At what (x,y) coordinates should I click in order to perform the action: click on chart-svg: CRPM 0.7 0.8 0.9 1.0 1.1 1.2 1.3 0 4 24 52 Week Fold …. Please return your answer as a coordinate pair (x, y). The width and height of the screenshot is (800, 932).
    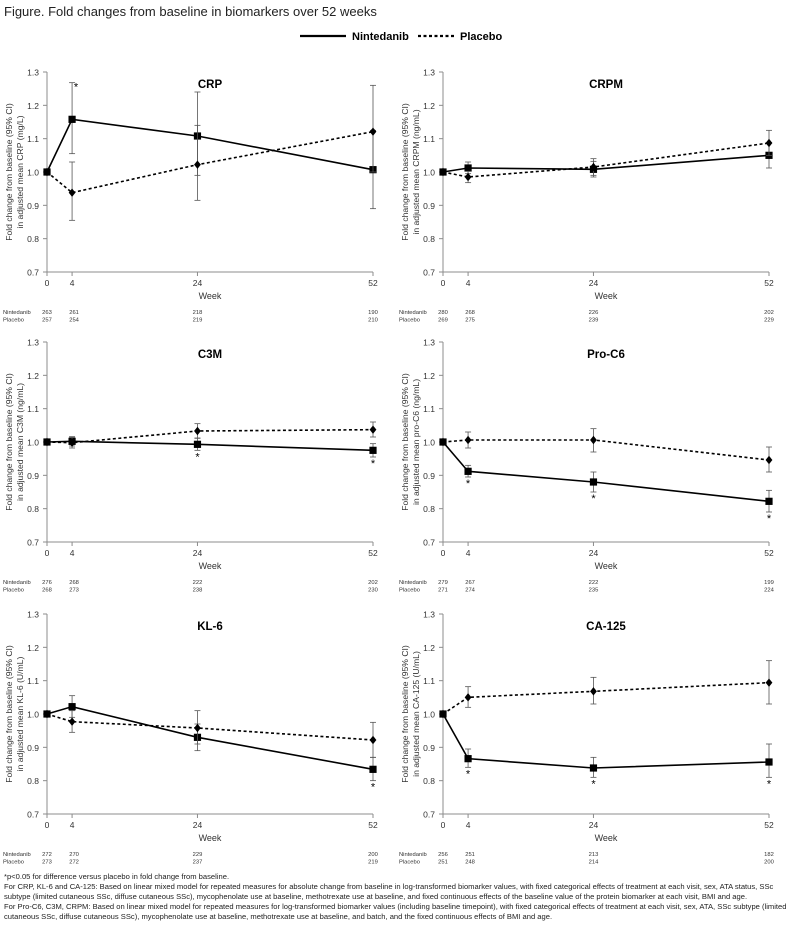
    Looking at the image, I should click on (586, 196).